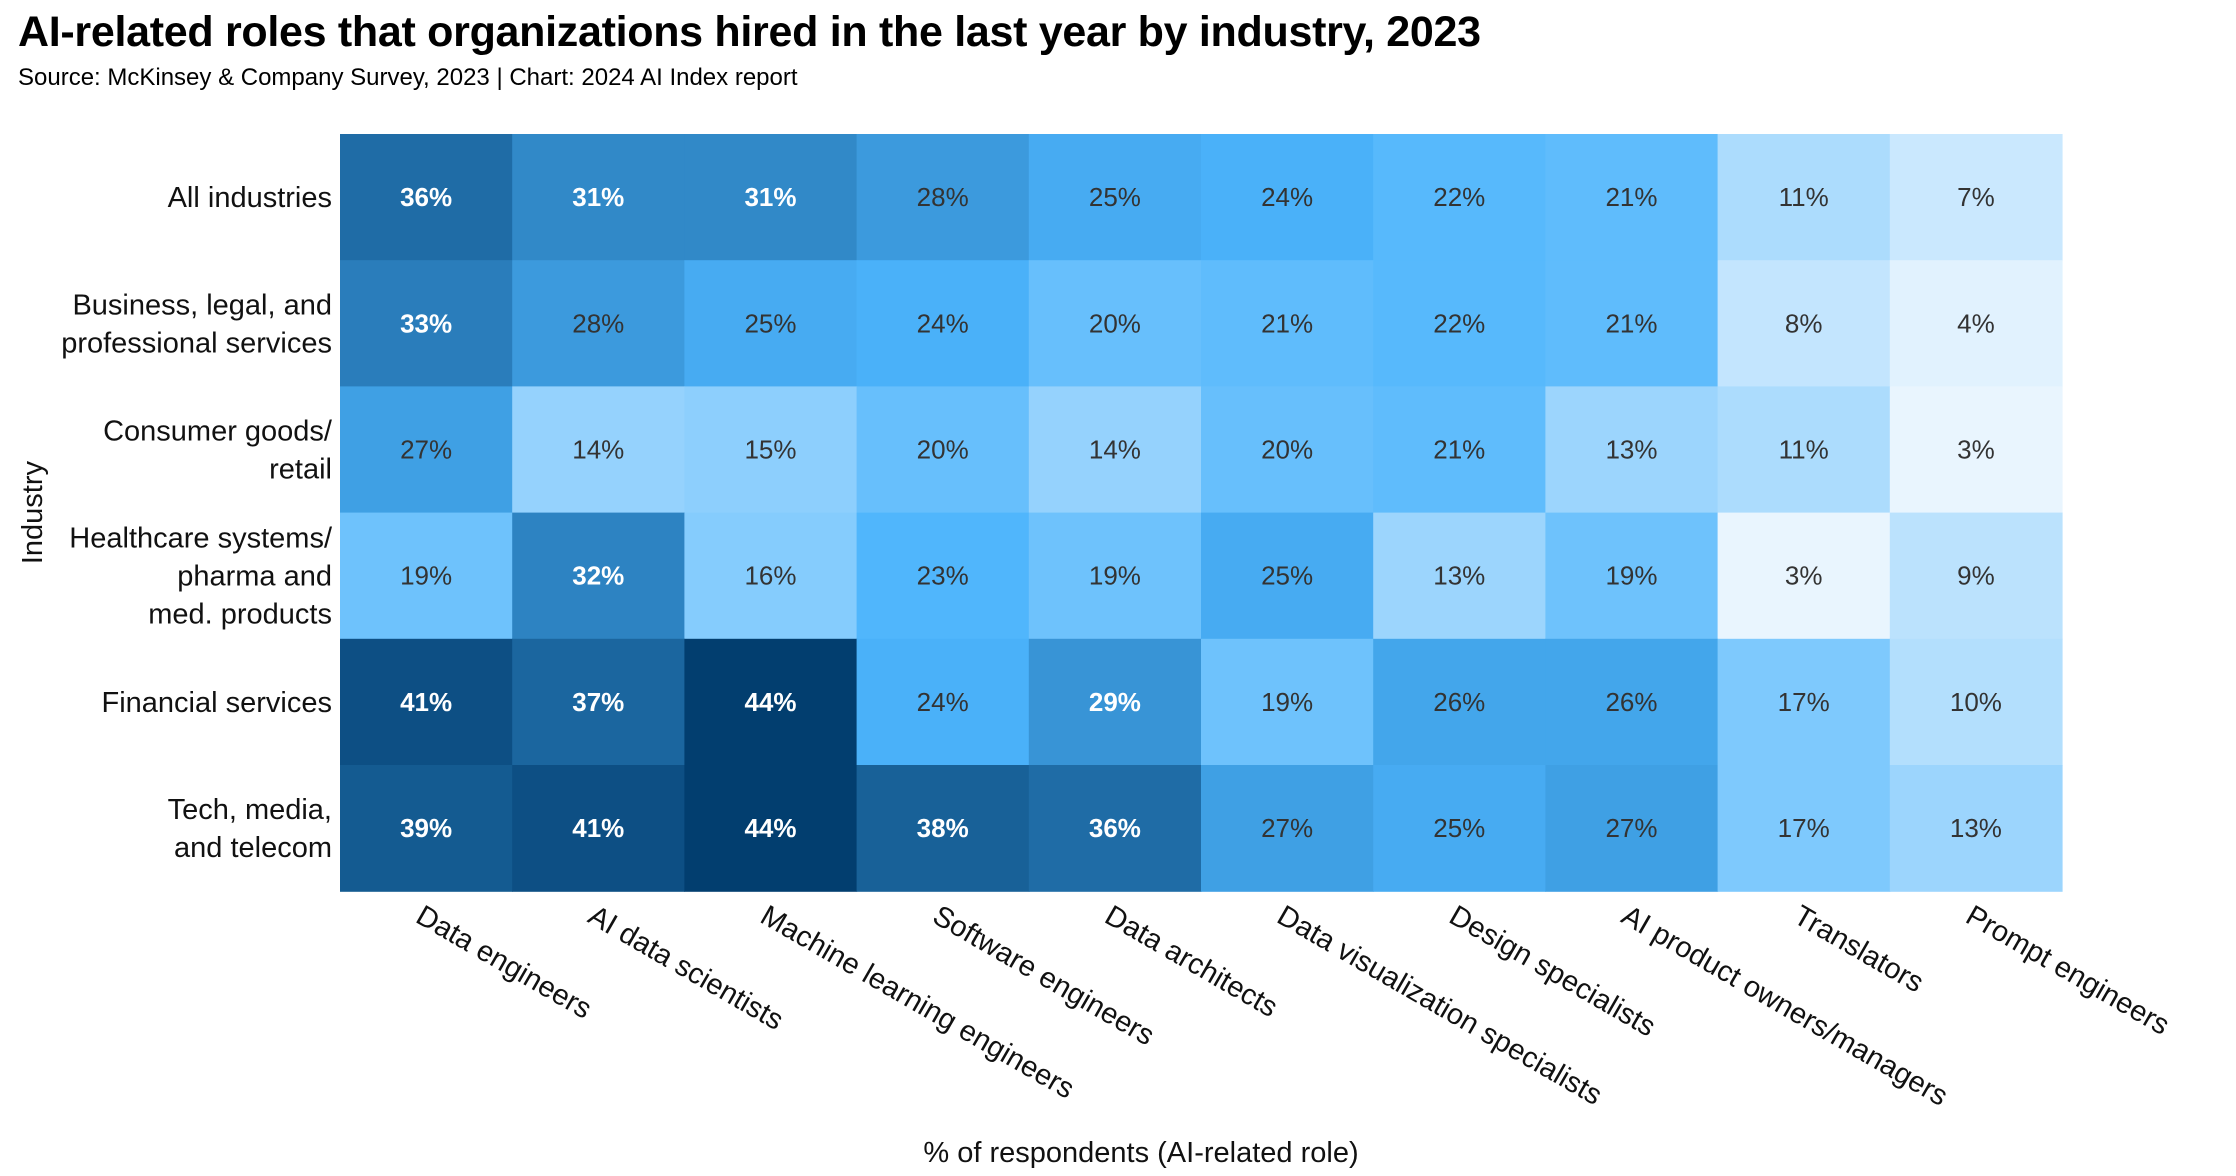 The image size is (2236, 1176). I want to click on y-axis-title: Industry, so click(33, 513).